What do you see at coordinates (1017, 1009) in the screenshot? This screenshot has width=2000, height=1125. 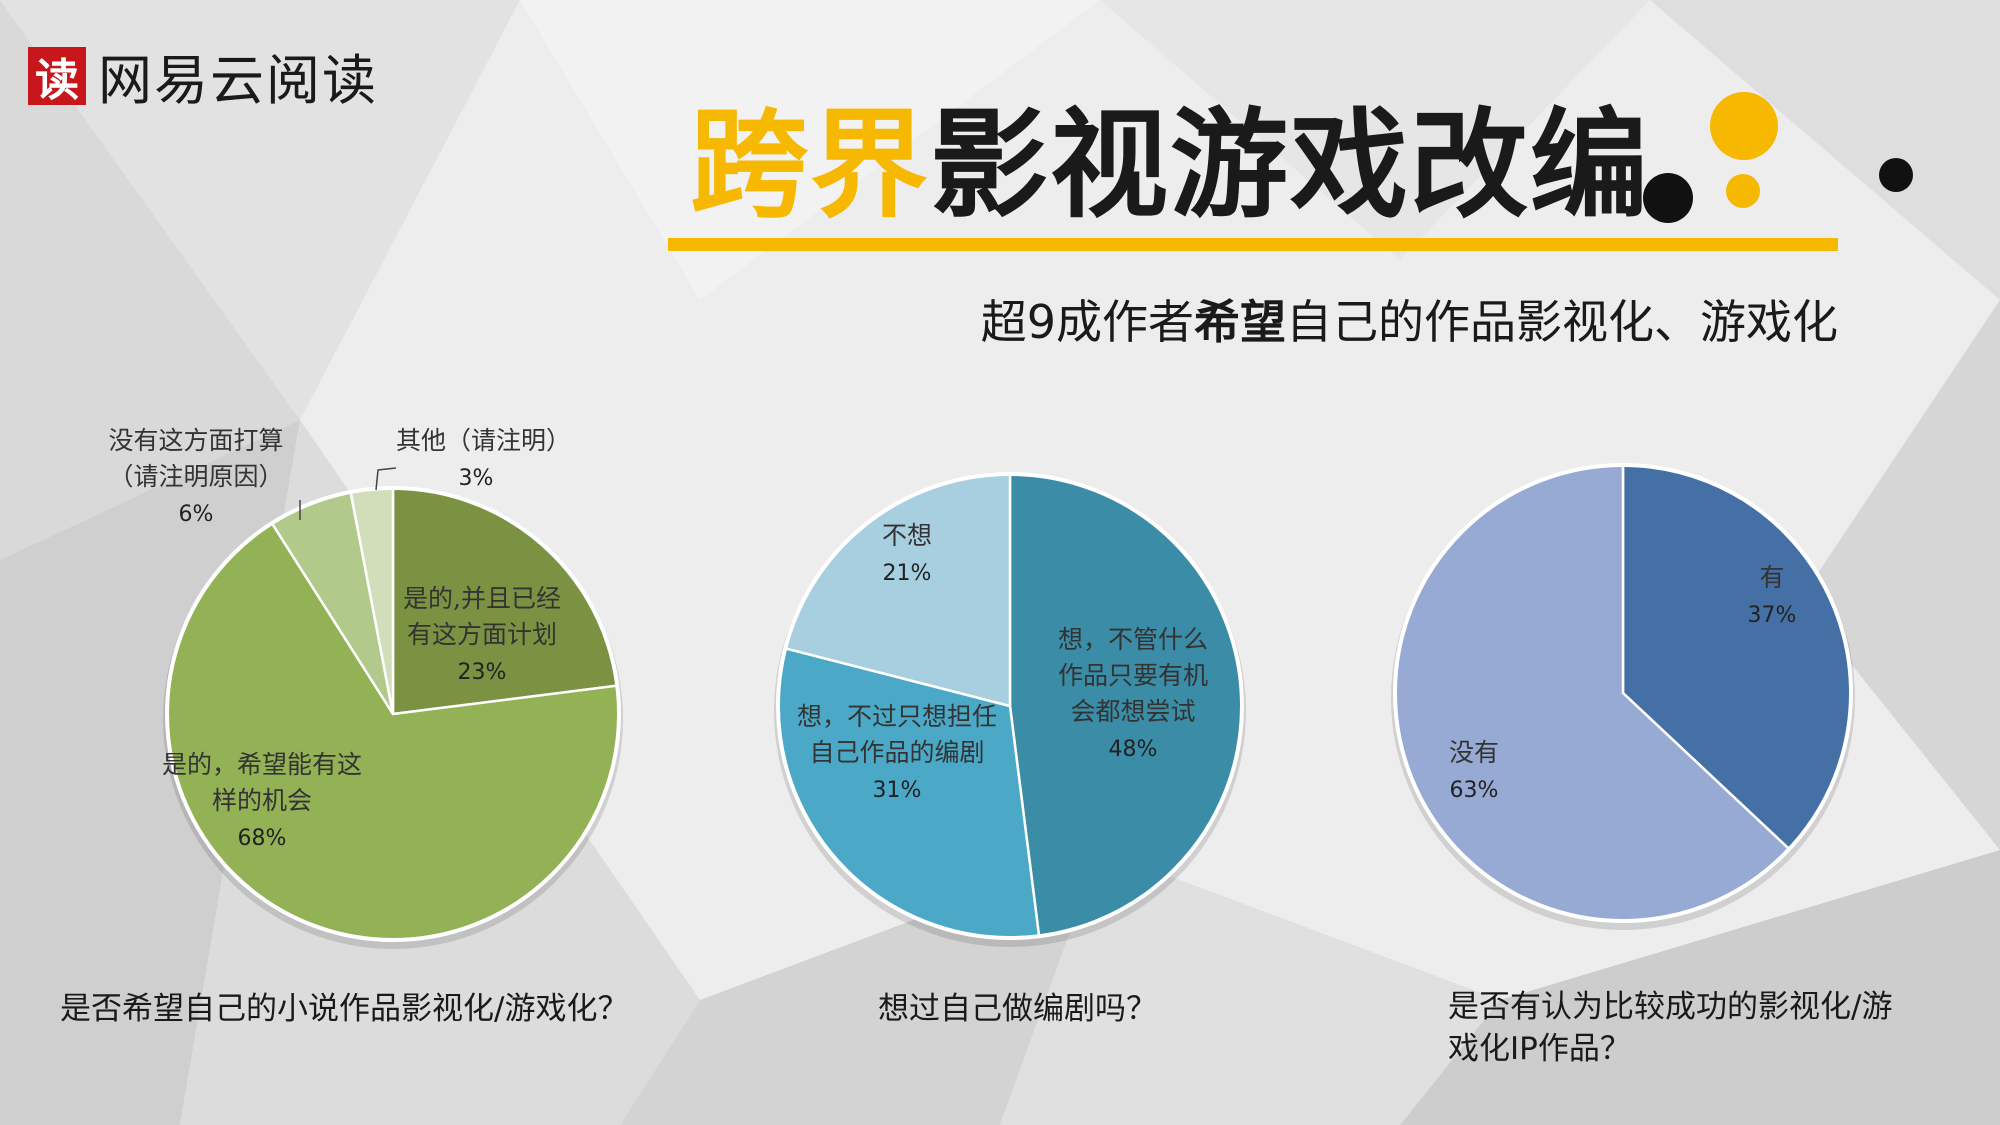 I see `chart-2-question: 想过自己做编剧吗？` at bounding box center [1017, 1009].